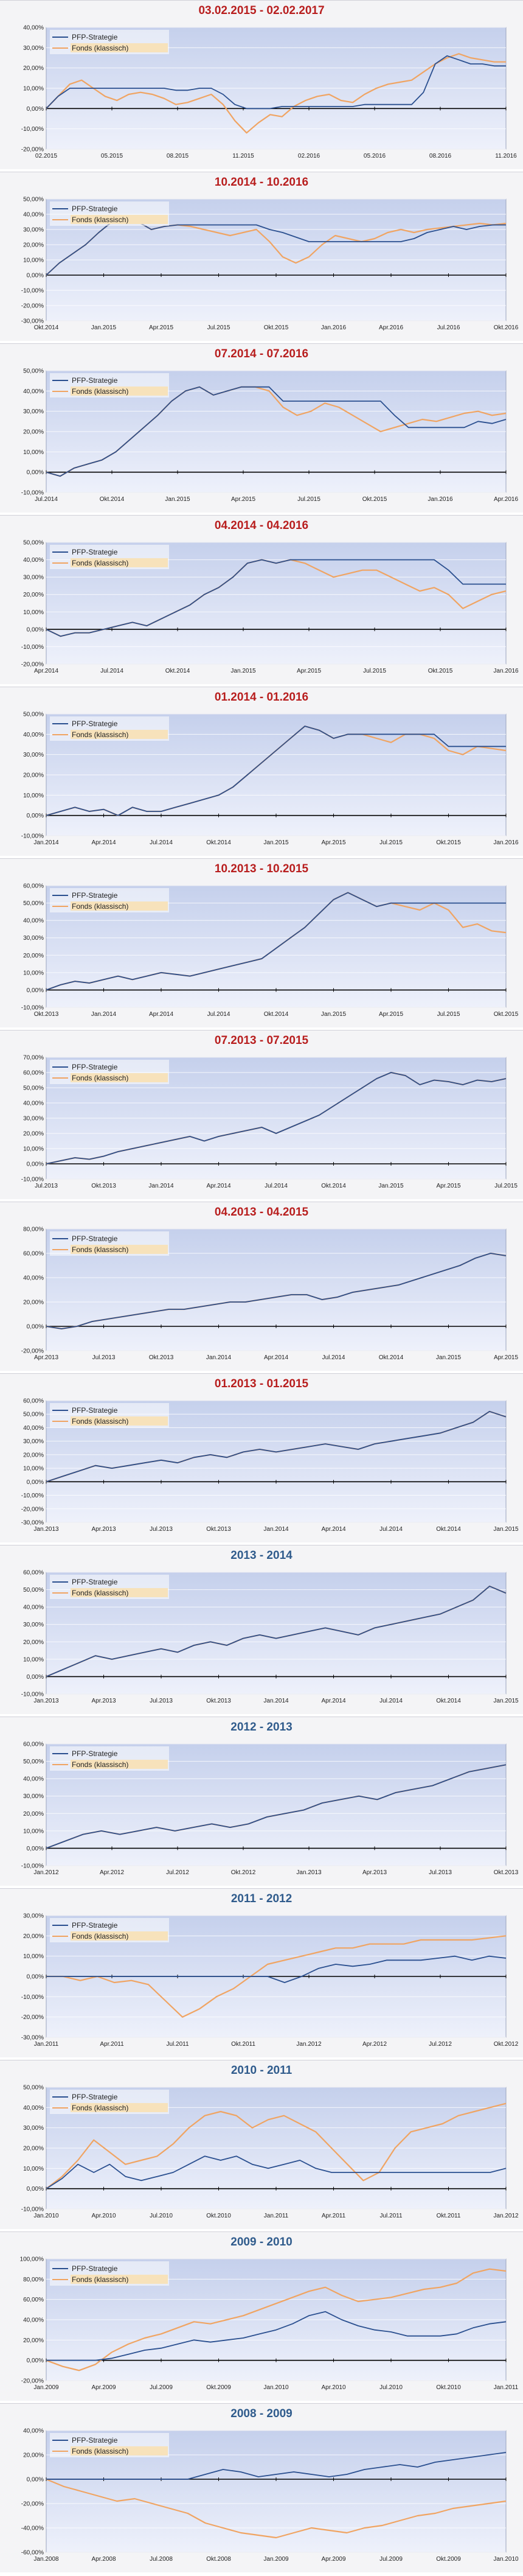  What do you see at coordinates (261, 2413) in the screenshot?
I see `chart-title: 2008 - 2009` at bounding box center [261, 2413].